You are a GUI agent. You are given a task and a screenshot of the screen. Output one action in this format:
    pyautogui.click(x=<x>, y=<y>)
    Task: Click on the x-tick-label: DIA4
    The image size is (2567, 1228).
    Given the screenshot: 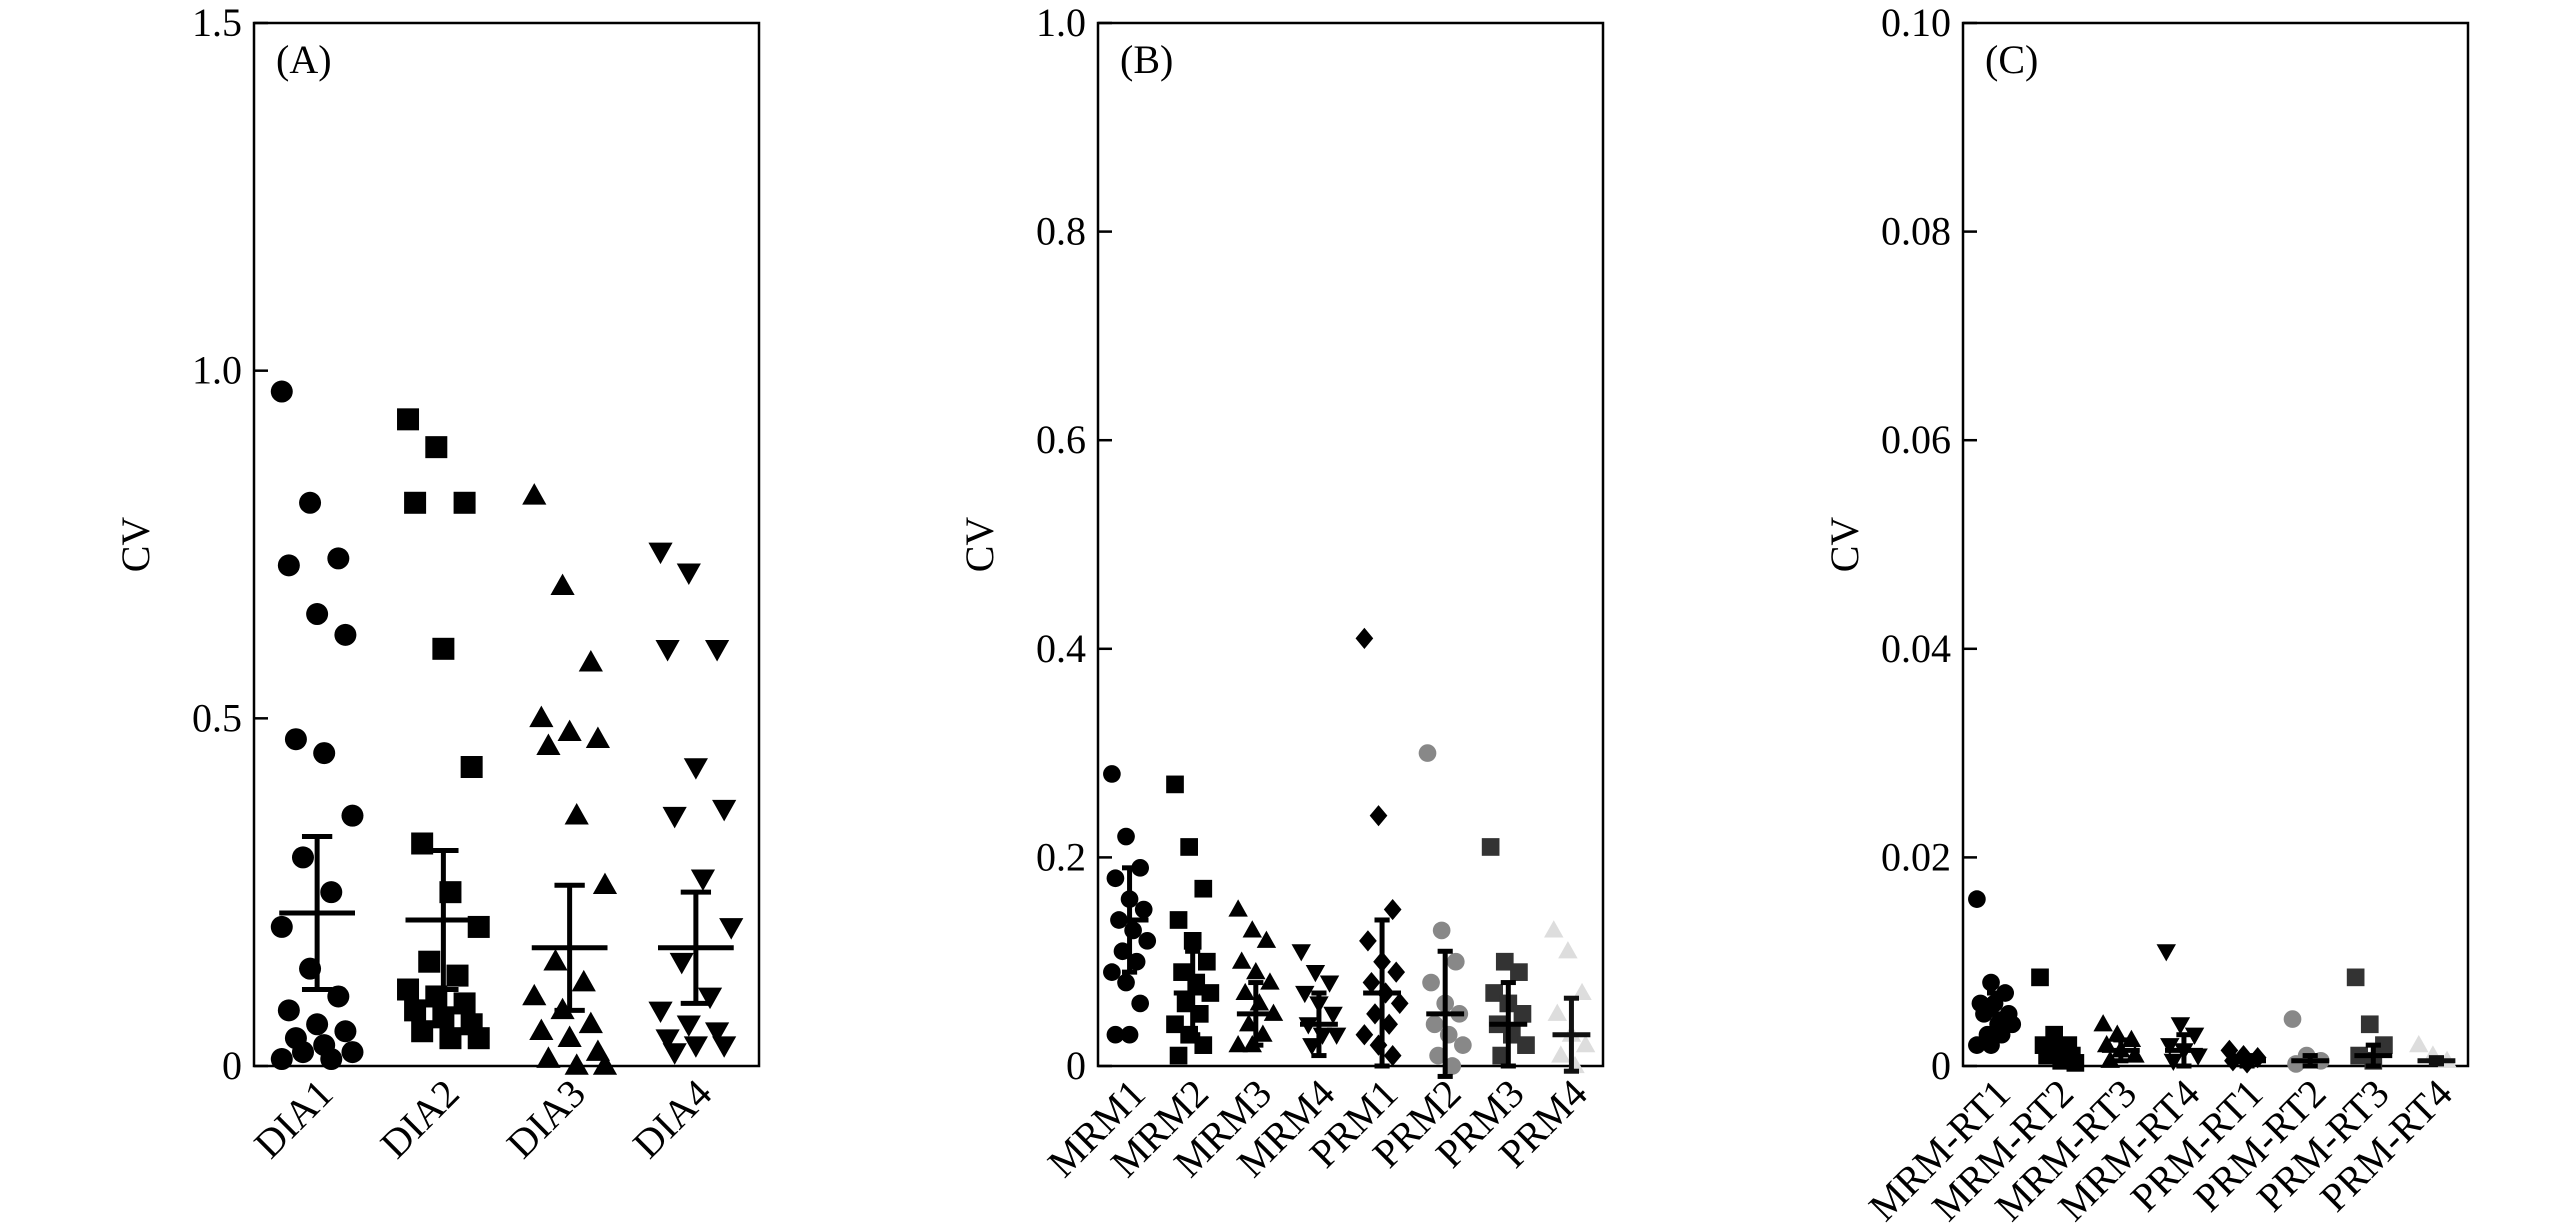 What is the action you would take?
    pyautogui.click(x=672, y=1119)
    